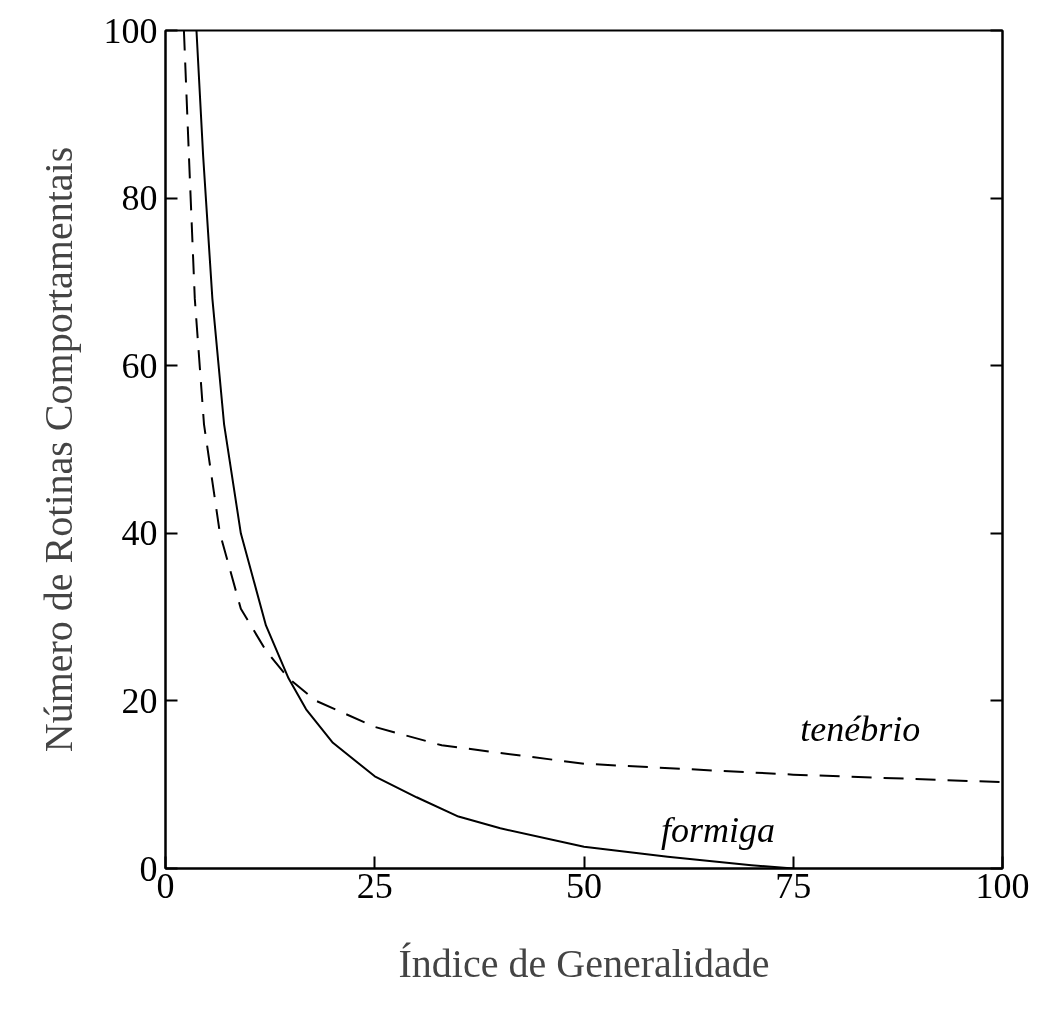  What do you see at coordinates (860, 729) in the screenshot?
I see `series-label: tenébrio` at bounding box center [860, 729].